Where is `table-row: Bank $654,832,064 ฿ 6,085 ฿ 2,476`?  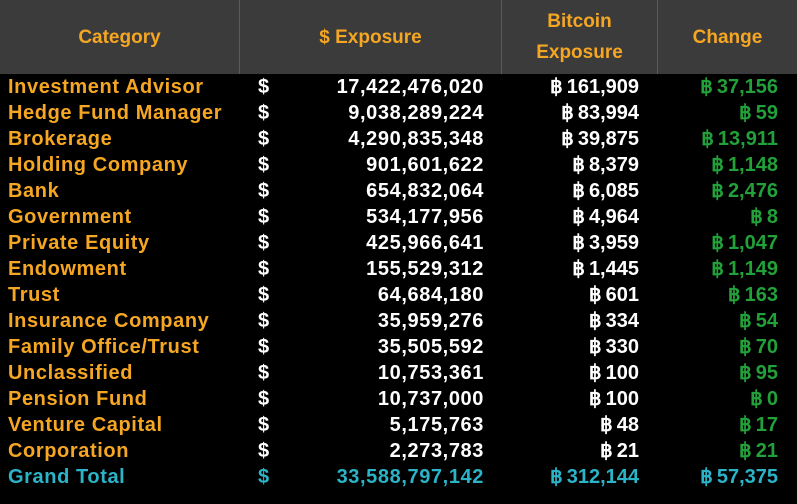 table-row: Bank $654,832,064 ฿ 6,085 ฿ 2,476 is located at coordinates (398, 191).